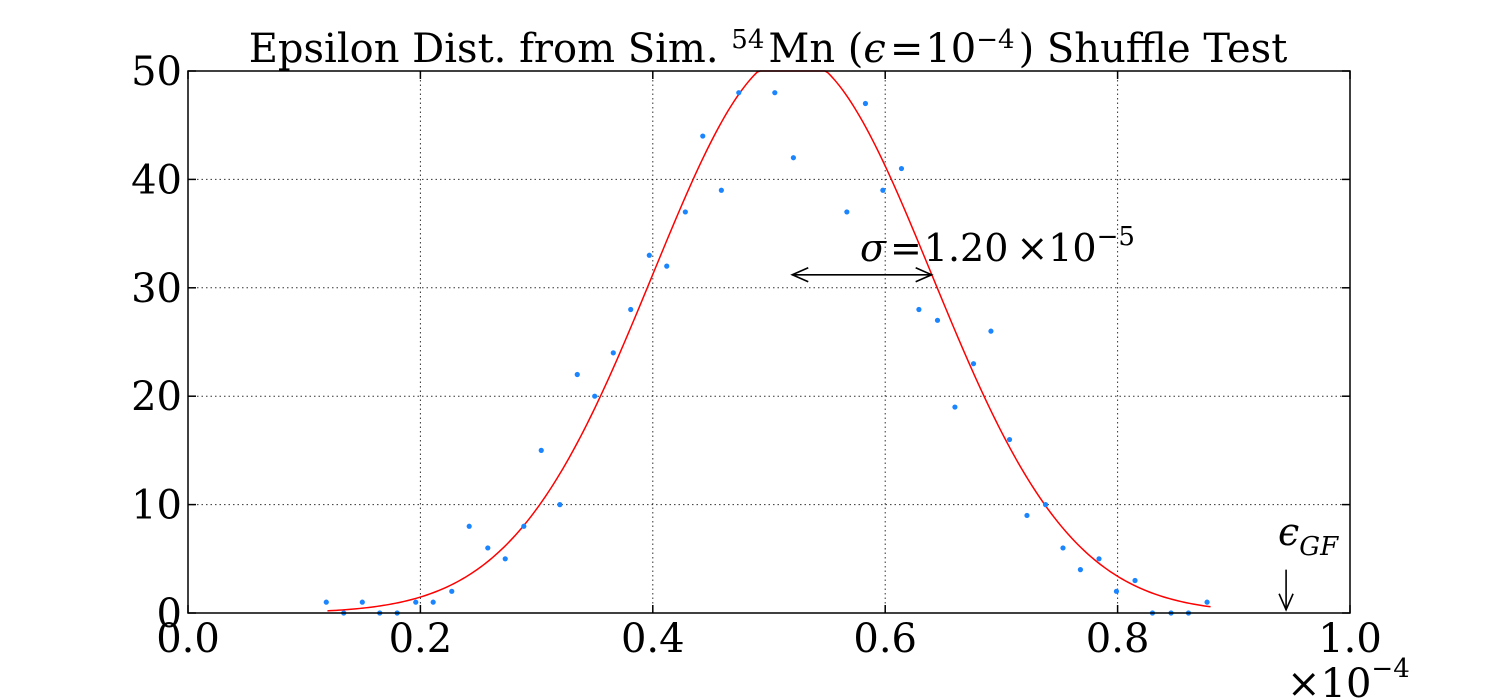 The width and height of the screenshot is (1500, 700). What do you see at coordinates (156, 506) in the screenshot?
I see `y-tick-label: 10` at bounding box center [156, 506].